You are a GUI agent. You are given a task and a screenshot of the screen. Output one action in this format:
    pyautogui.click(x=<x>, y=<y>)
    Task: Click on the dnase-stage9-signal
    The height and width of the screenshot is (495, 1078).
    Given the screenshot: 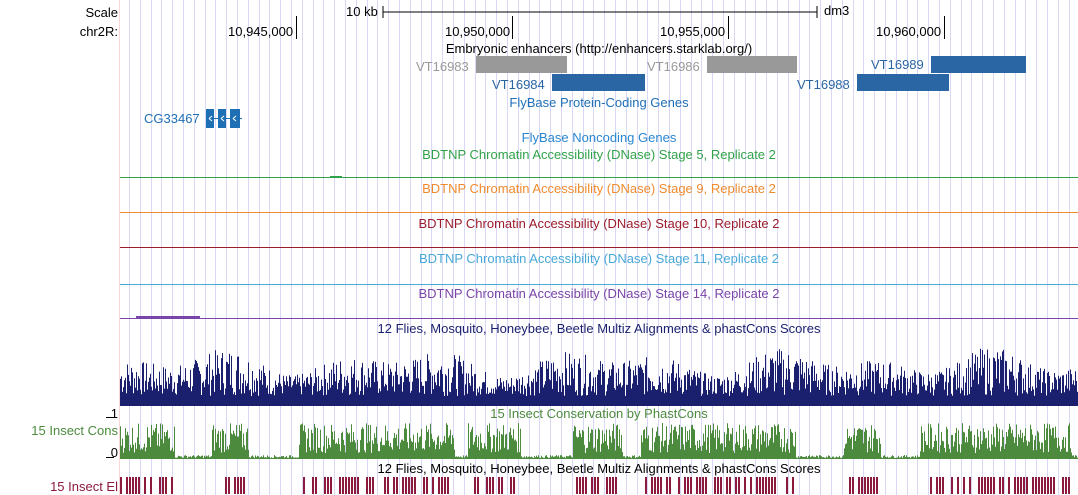 What is the action you would take?
    pyautogui.click(x=599, y=212)
    